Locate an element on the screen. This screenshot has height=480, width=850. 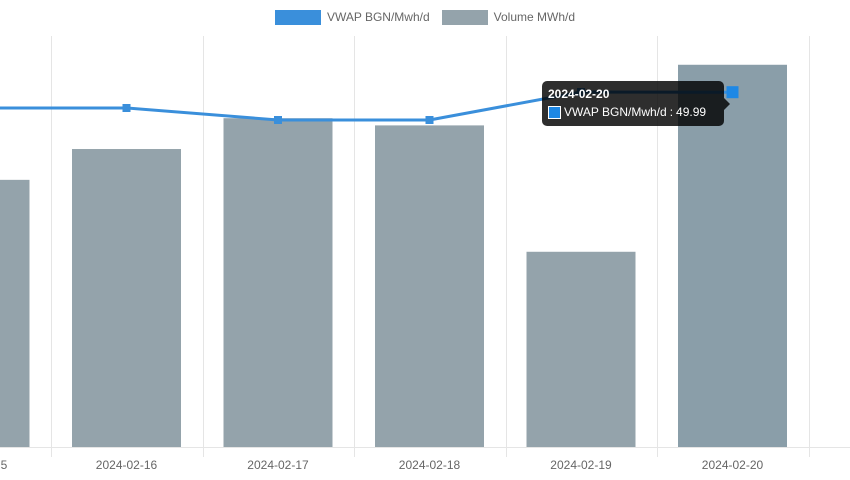
tooltip-series-label: VWAP BGN/Mwh/d is located at coordinates (615, 112).